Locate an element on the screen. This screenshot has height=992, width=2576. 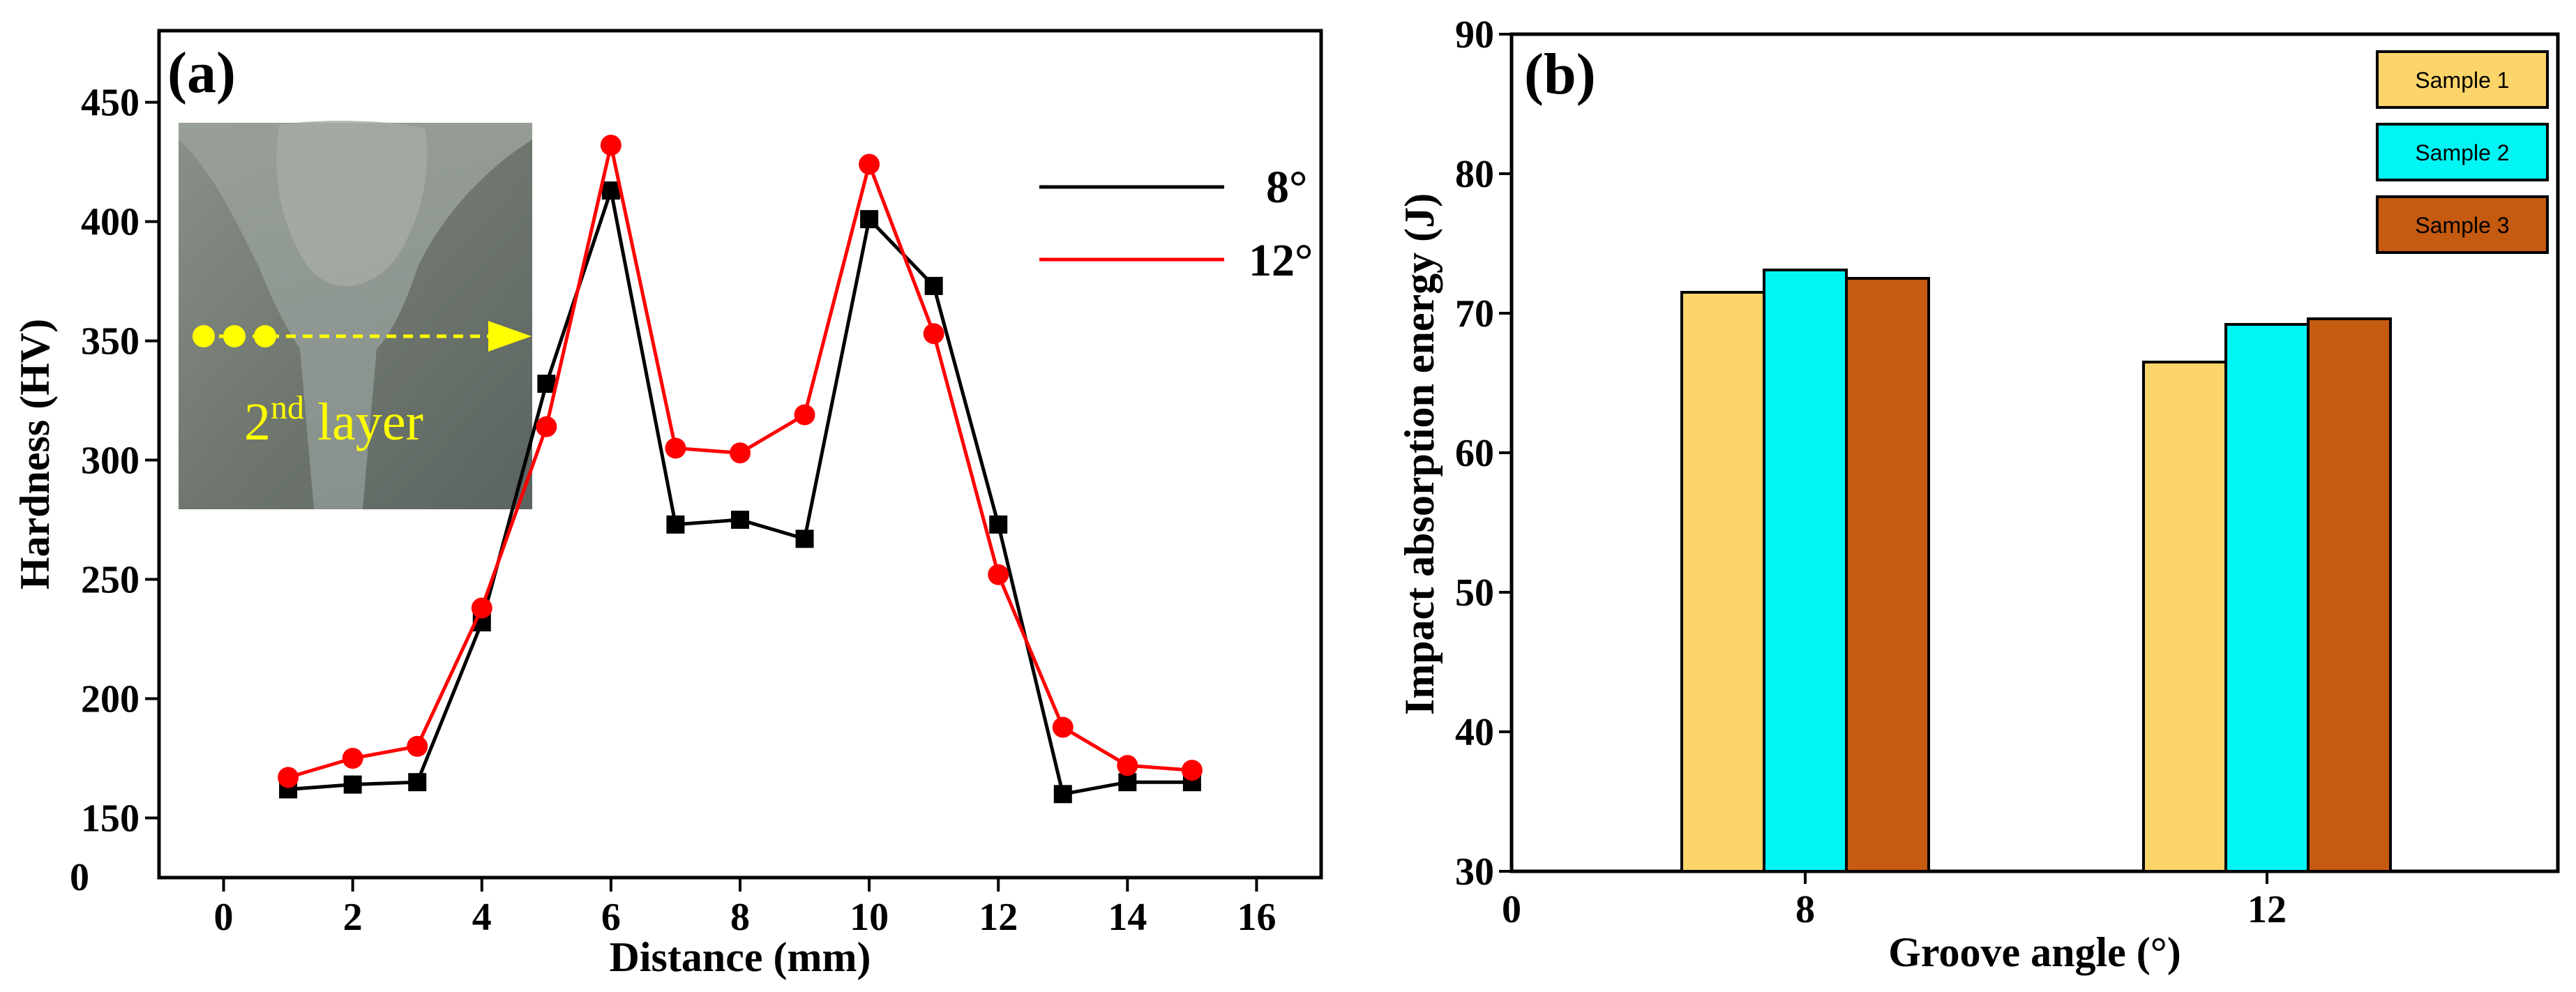
legend-label-sample-2: Sample 2 is located at coordinates (2462, 152).